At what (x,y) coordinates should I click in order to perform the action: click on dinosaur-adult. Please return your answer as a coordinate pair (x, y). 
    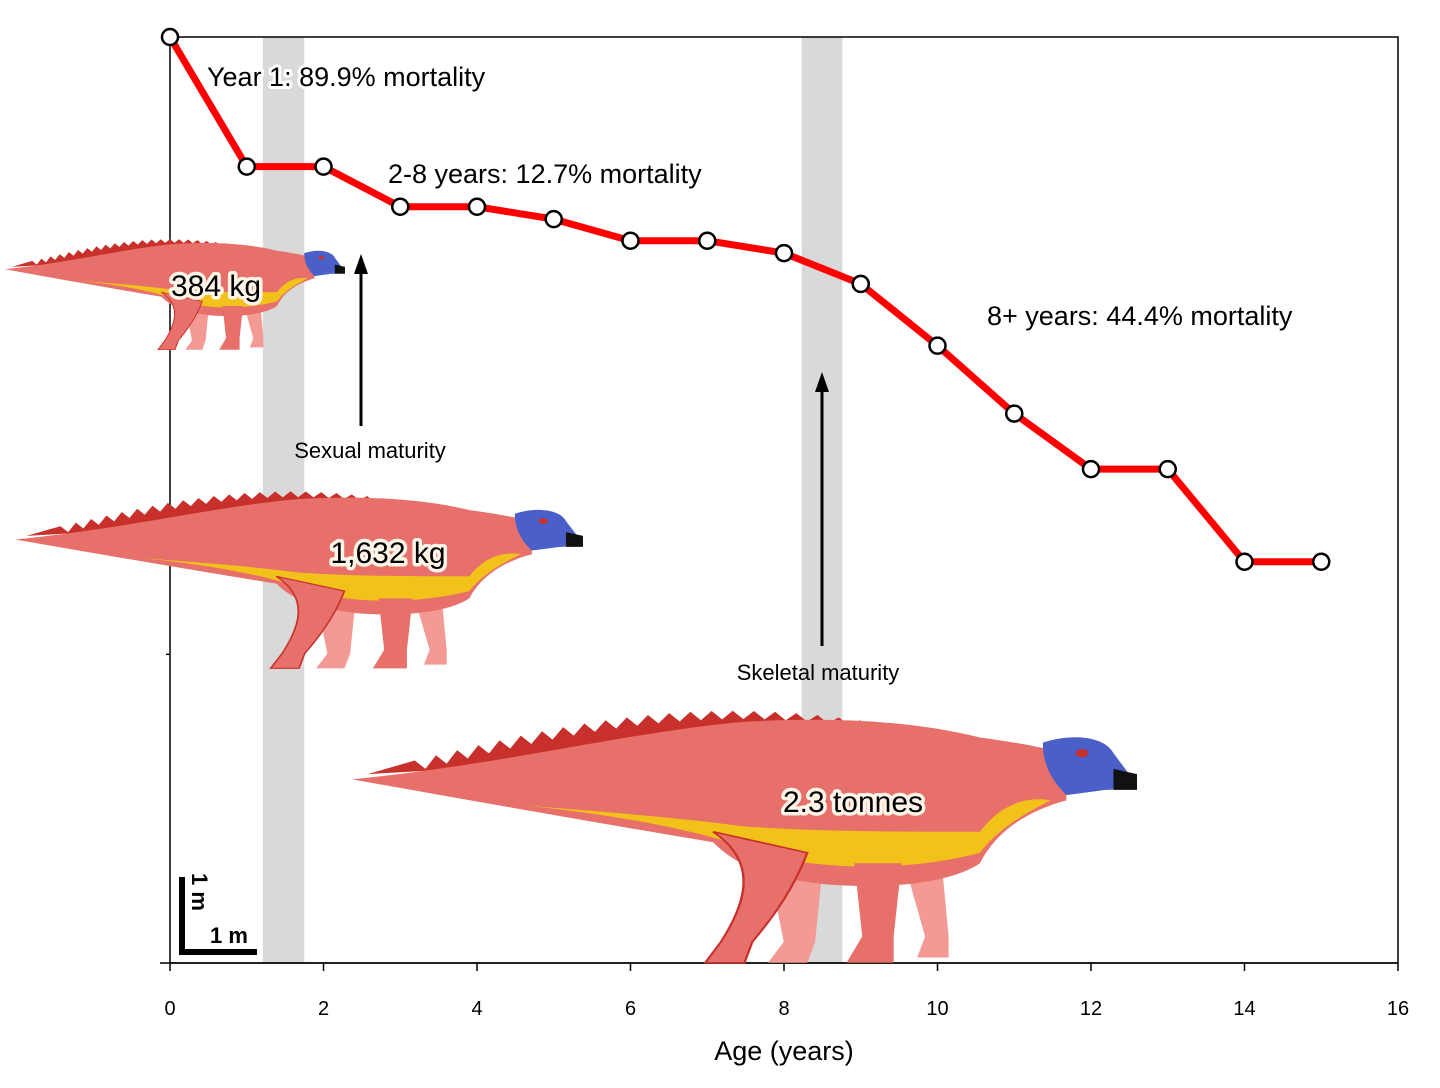
    Looking at the image, I should click on (744, 837).